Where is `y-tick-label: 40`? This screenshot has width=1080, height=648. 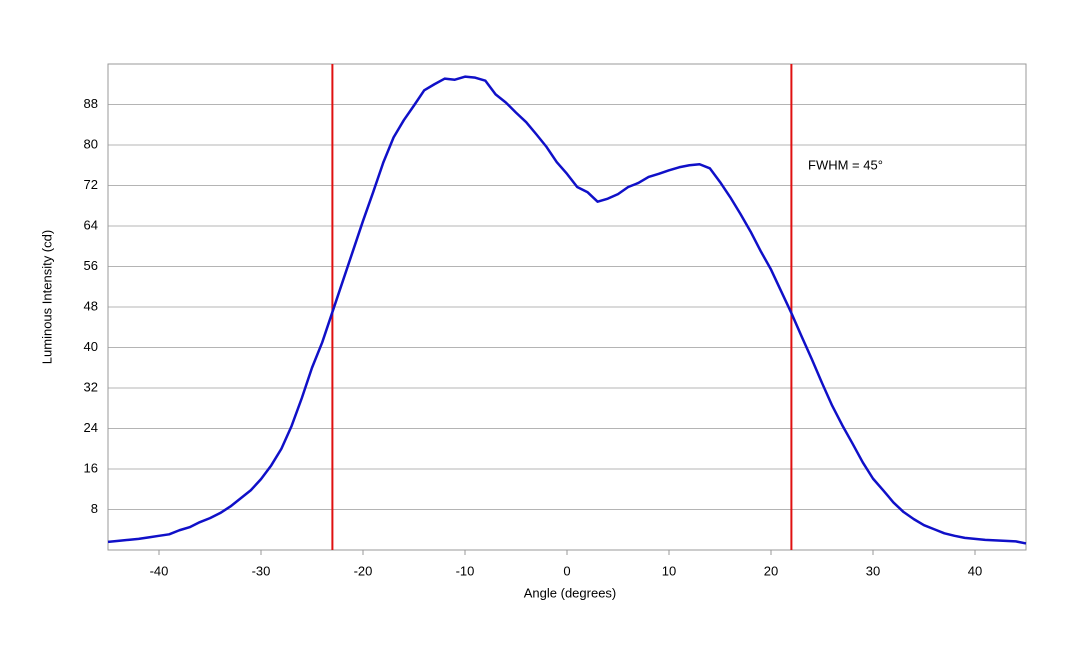
y-tick-label: 40 is located at coordinates (91, 346).